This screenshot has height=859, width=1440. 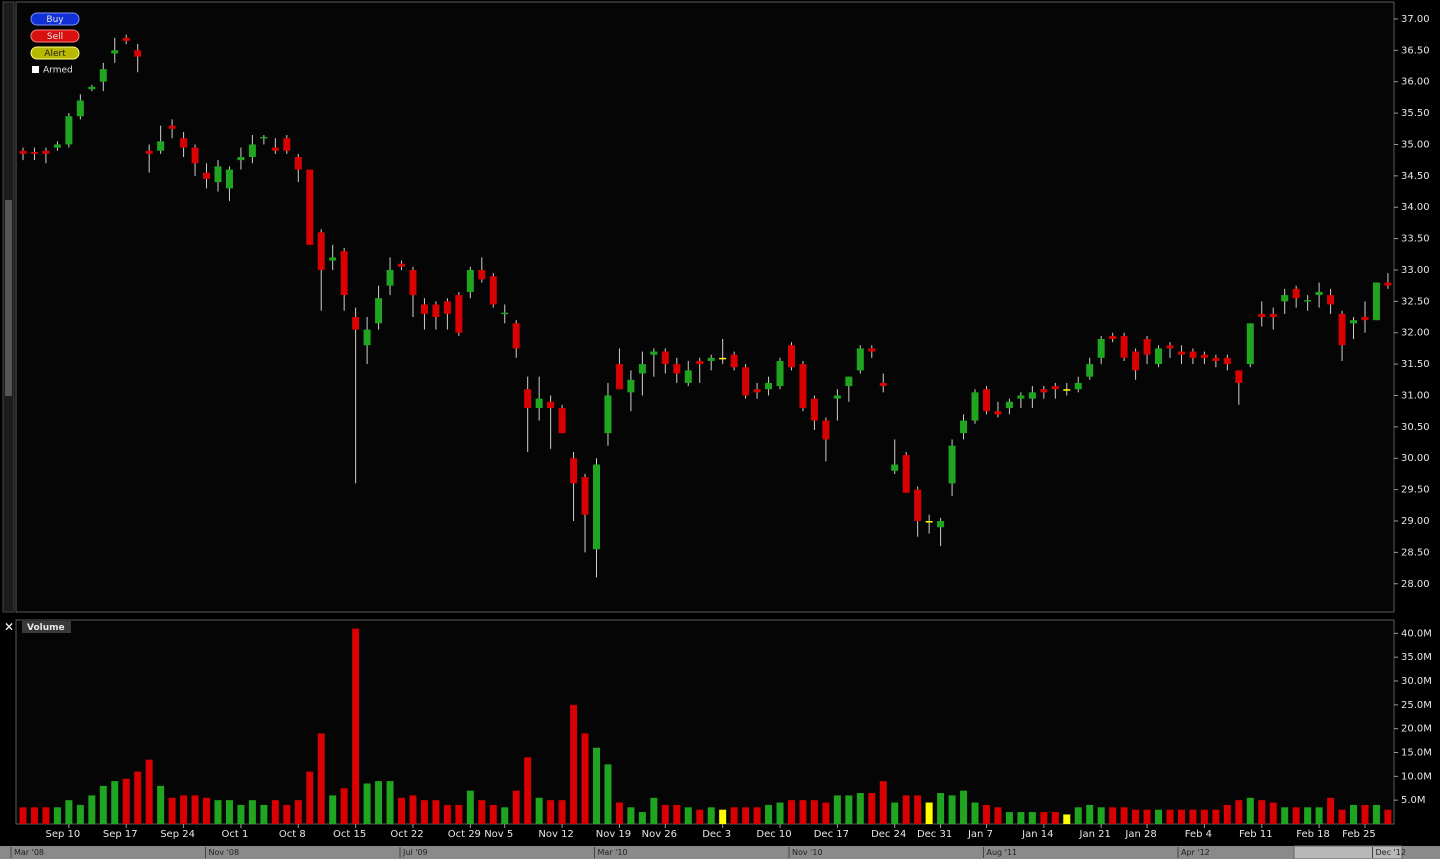 What do you see at coordinates (224, 852) in the screenshot?
I see `timeline-label: Nov '08` at bounding box center [224, 852].